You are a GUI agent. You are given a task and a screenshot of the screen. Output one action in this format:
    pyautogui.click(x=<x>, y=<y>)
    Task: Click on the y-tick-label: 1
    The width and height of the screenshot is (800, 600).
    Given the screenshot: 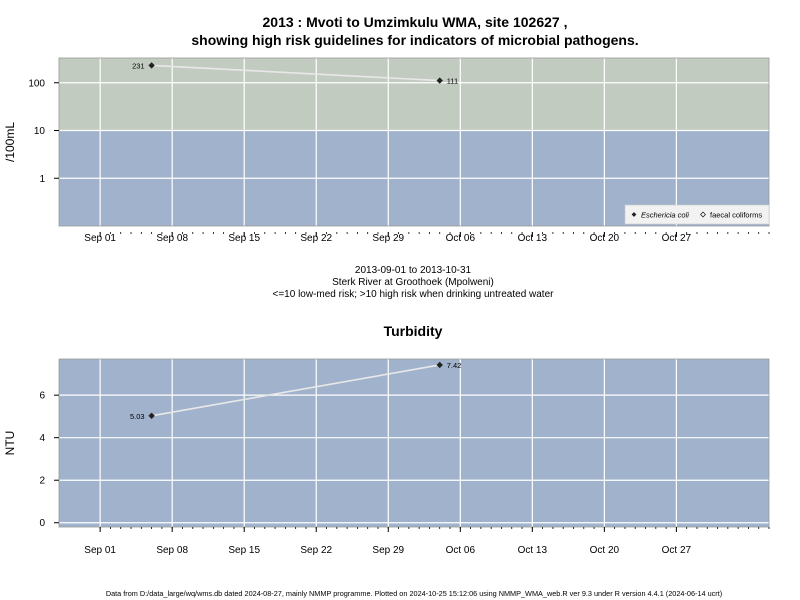 What is the action you would take?
    pyautogui.click(x=42, y=179)
    